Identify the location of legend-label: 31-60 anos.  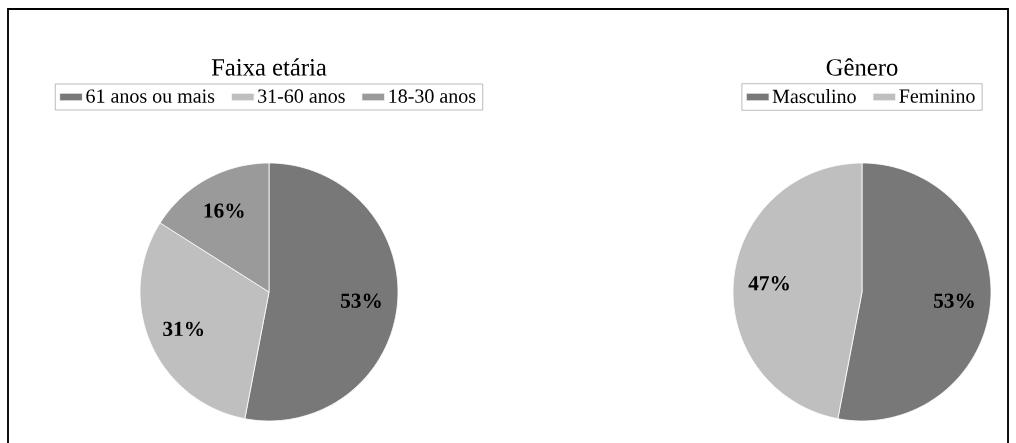
(301, 96).